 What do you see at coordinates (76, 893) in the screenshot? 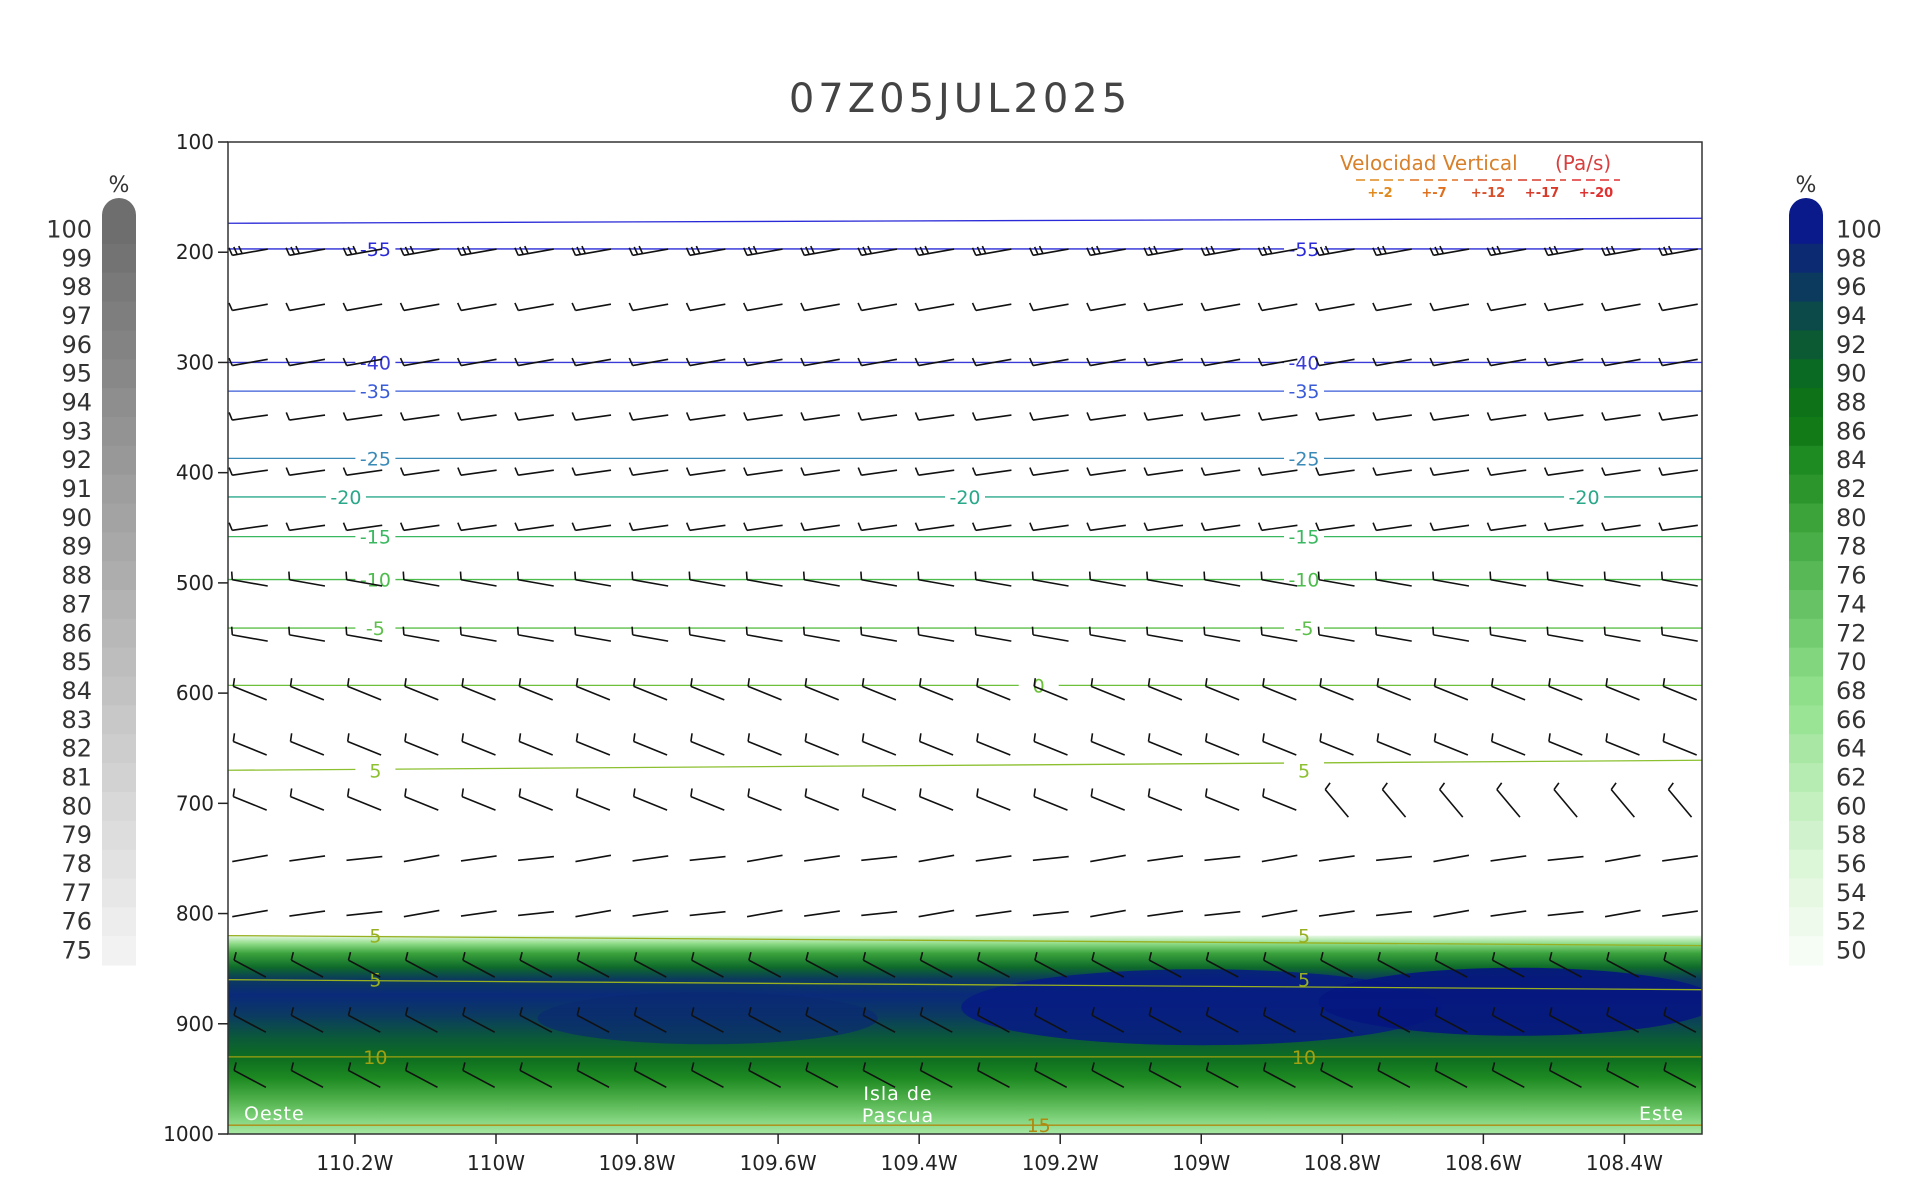
I see `left-colorbar-label: 77` at bounding box center [76, 893].